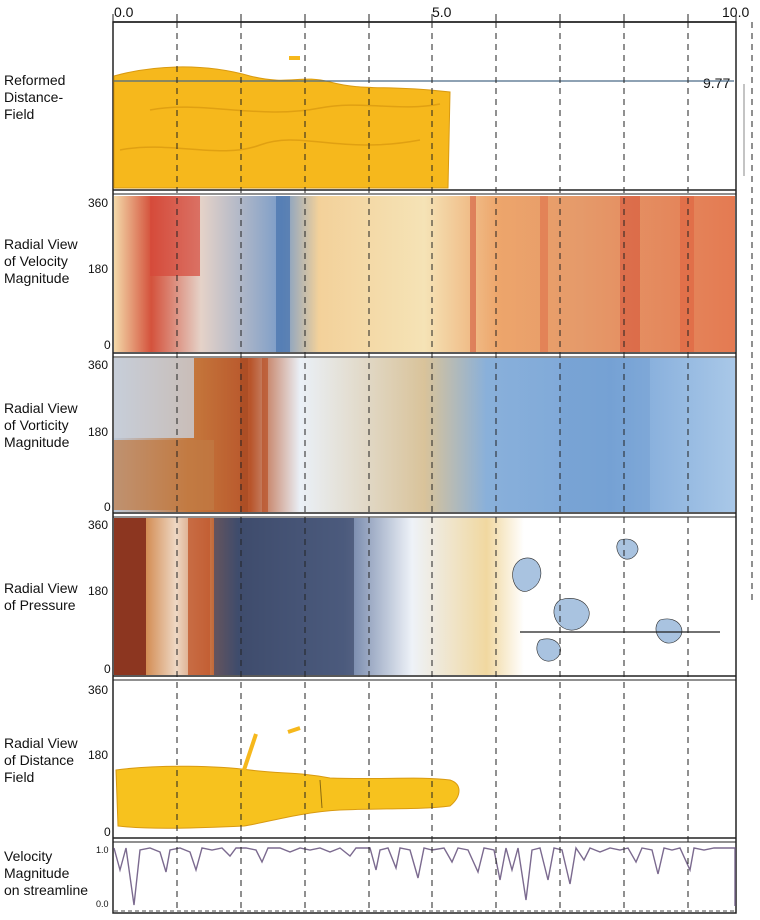 The width and height of the screenshot is (760, 920). What do you see at coordinates (717, 83) in the screenshot?
I see `marker-value-label: 9.77` at bounding box center [717, 83].